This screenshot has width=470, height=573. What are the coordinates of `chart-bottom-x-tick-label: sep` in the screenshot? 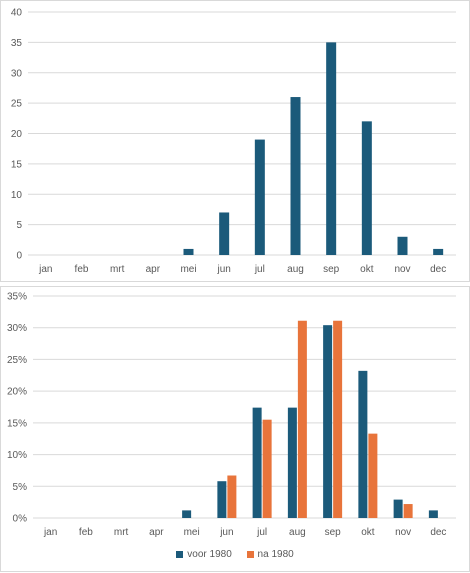 It's located at (333, 532).